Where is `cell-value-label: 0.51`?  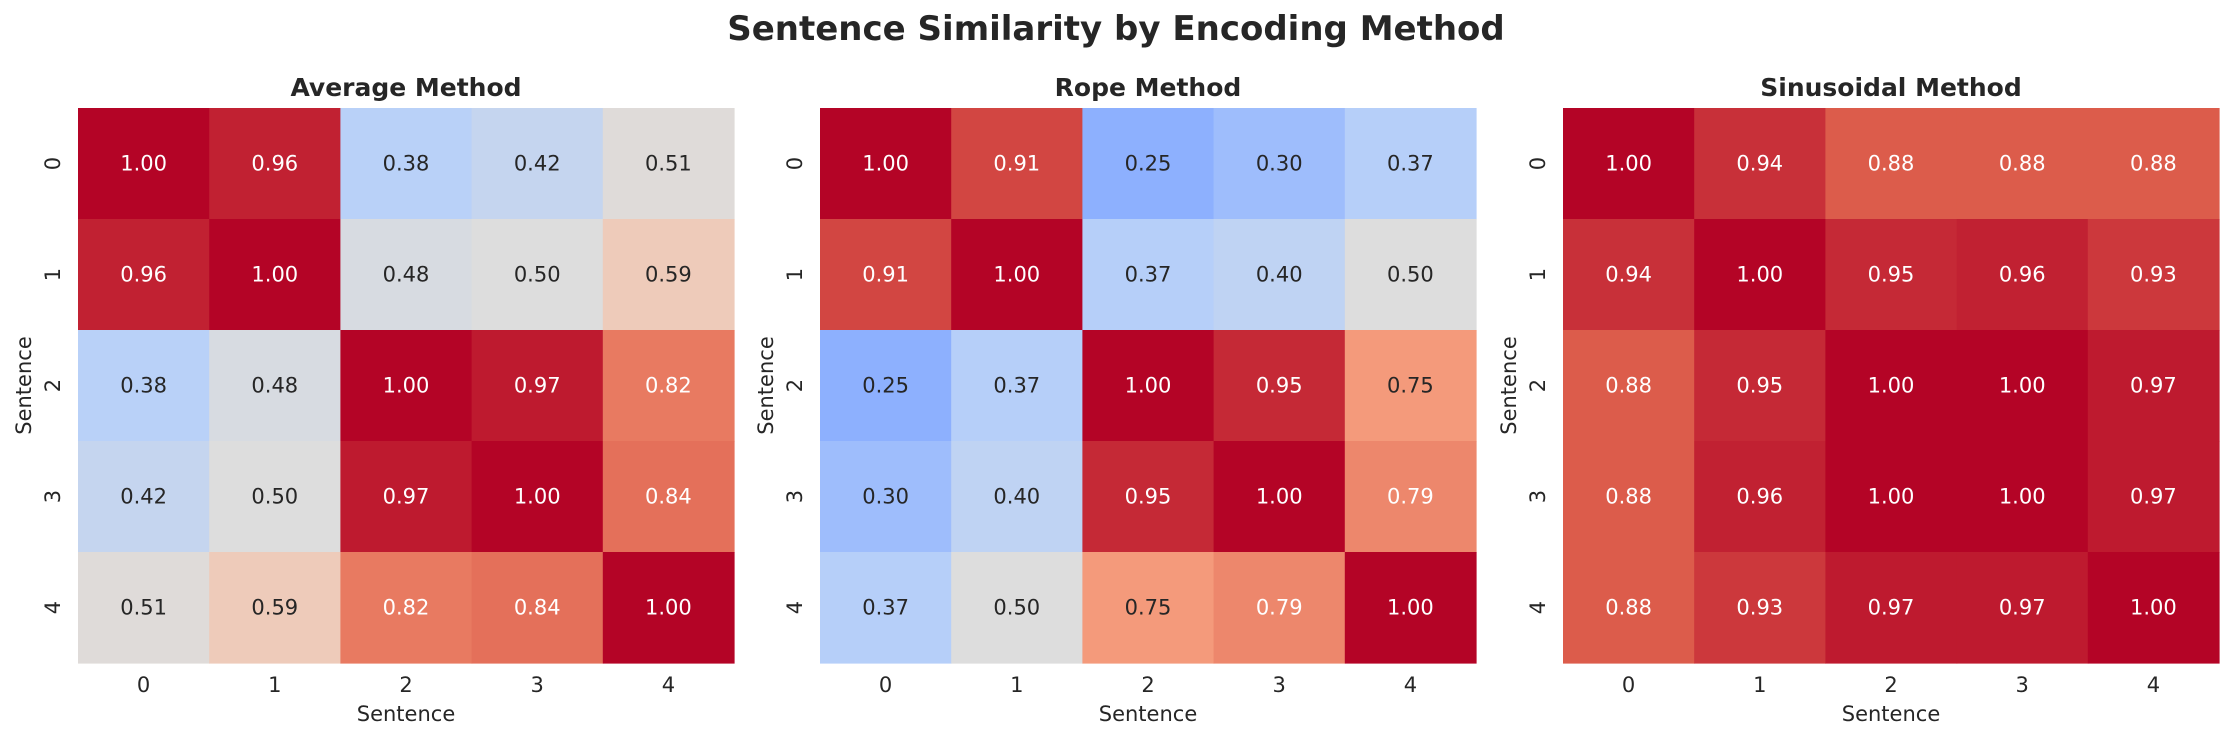 cell-value-label: 0.51 is located at coordinates (668, 164).